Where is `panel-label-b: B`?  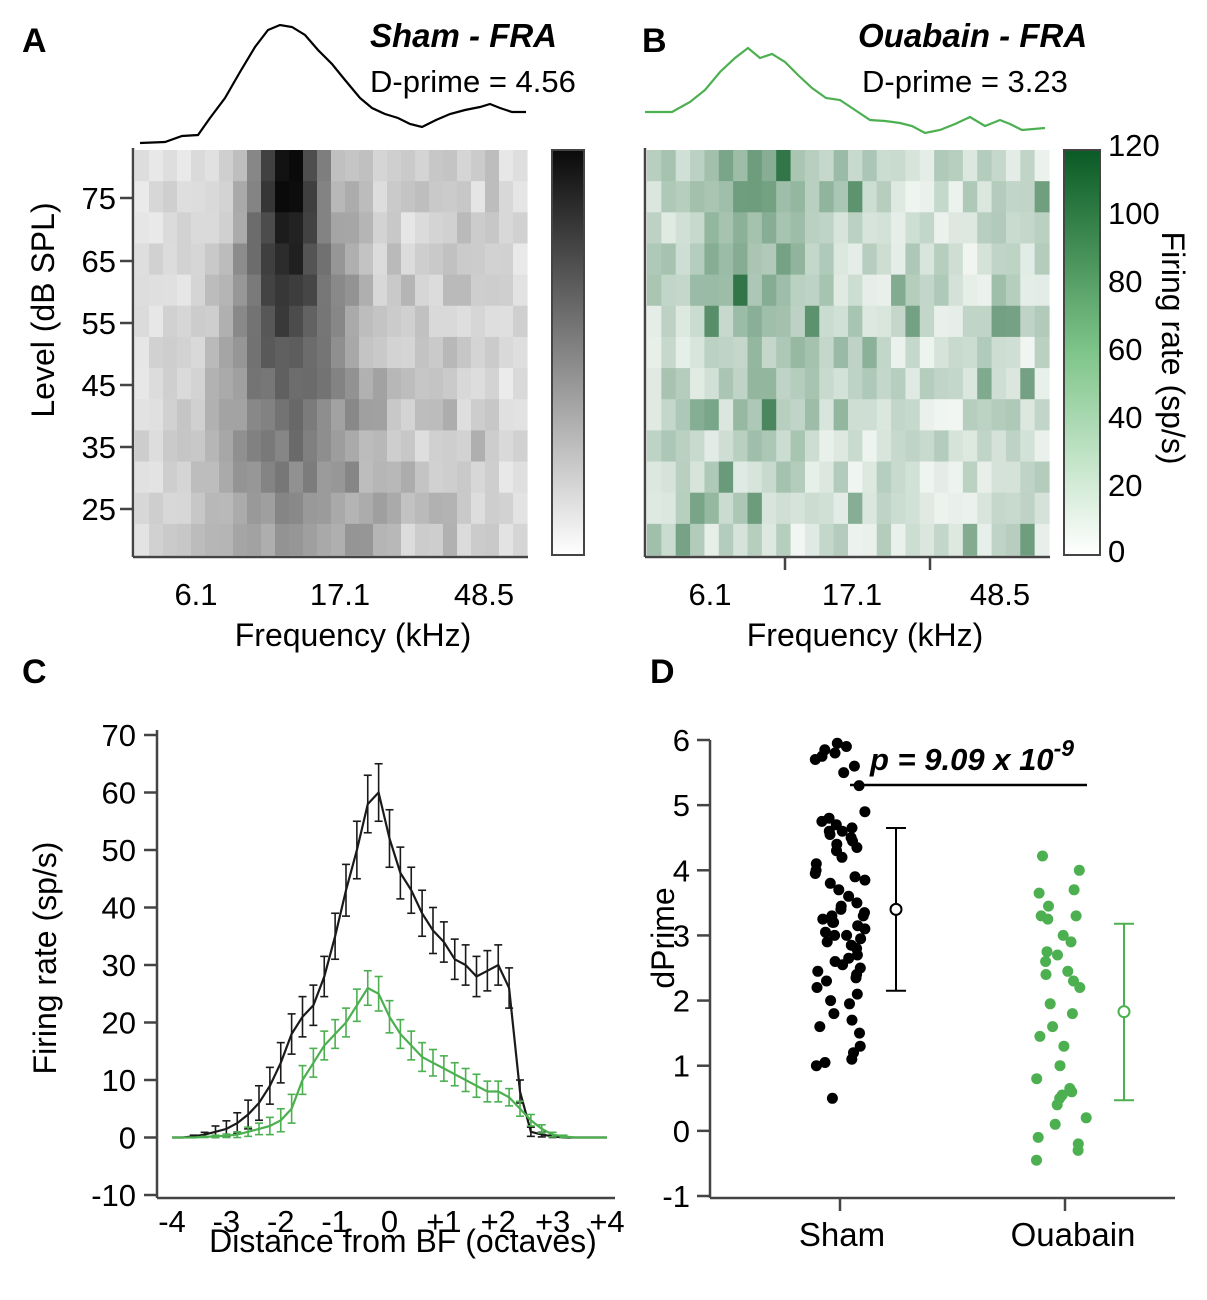
panel-label-b: B is located at coordinates (654, 41).